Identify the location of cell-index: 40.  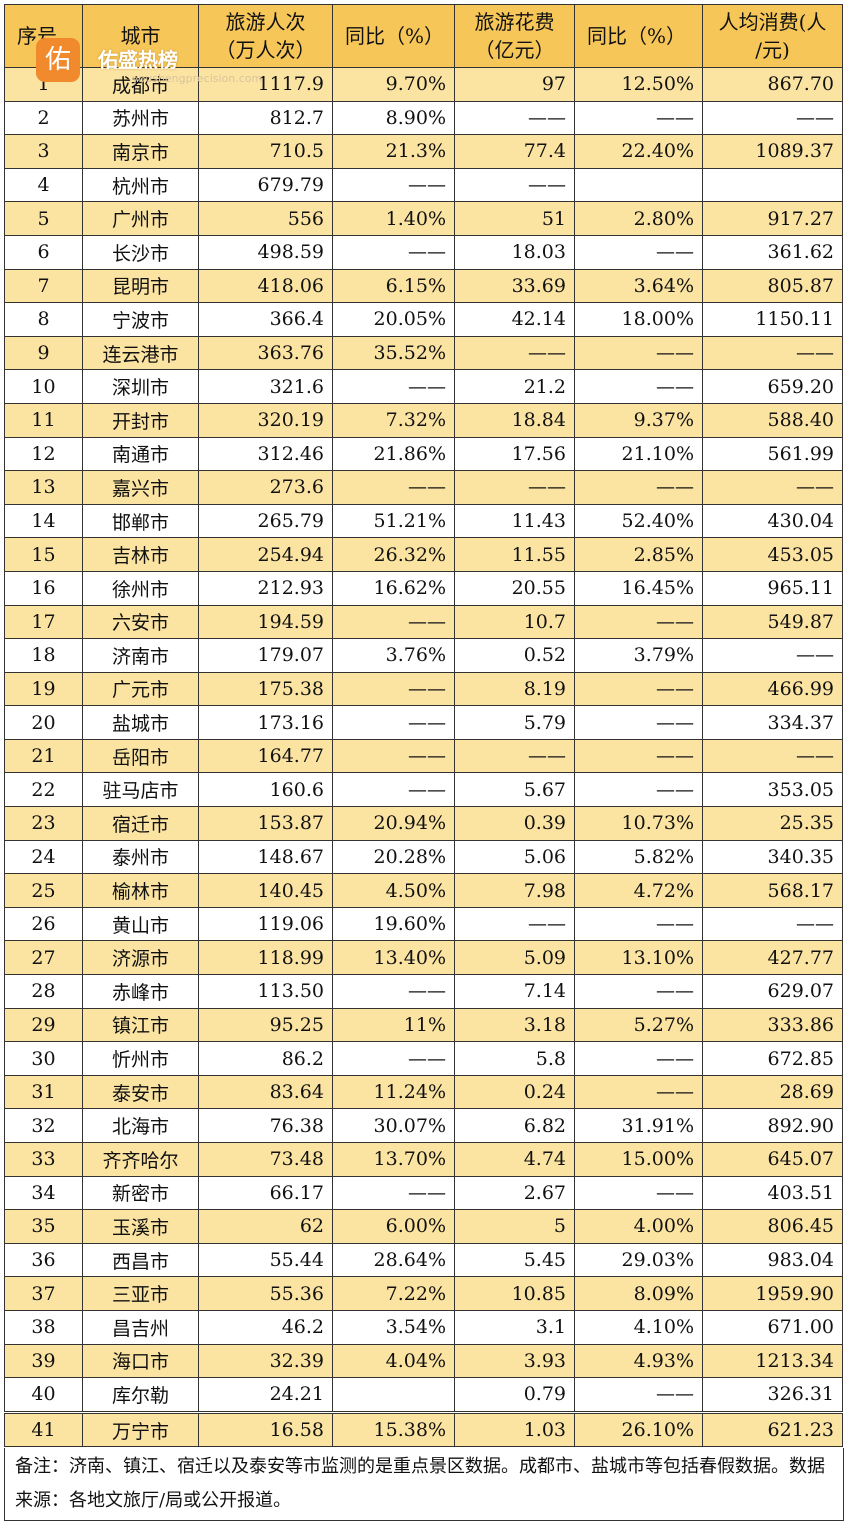
(43, 1395).